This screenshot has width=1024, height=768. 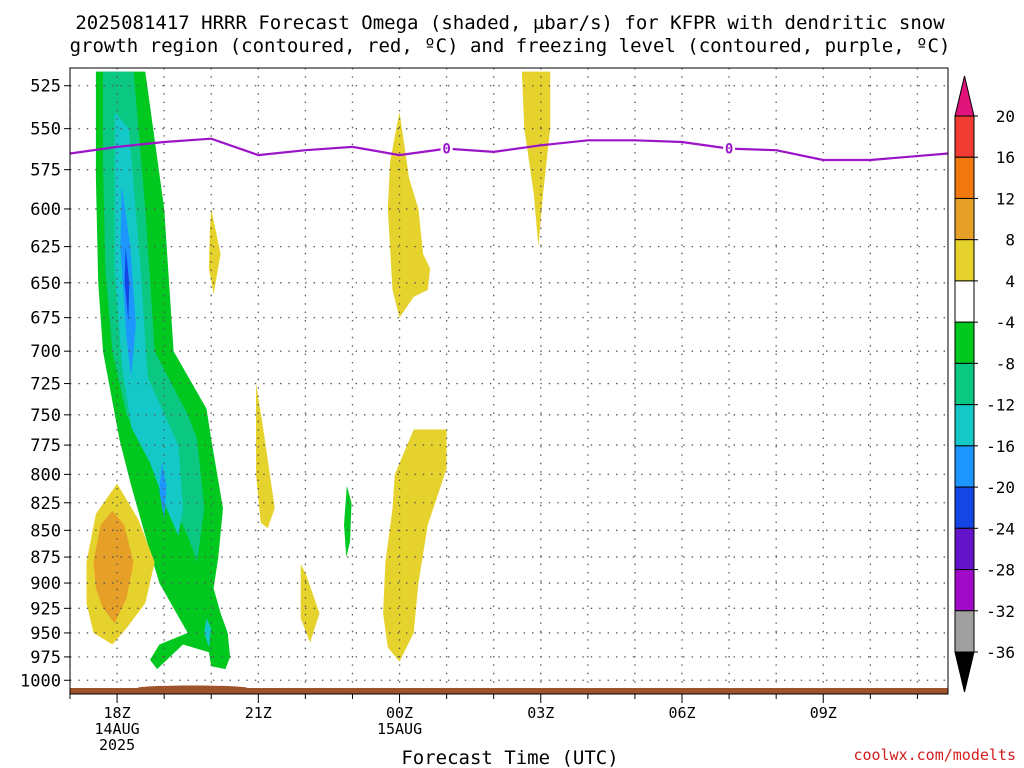 I want to click on colorbar-label-6: -8, so click(x=1005, y=363).